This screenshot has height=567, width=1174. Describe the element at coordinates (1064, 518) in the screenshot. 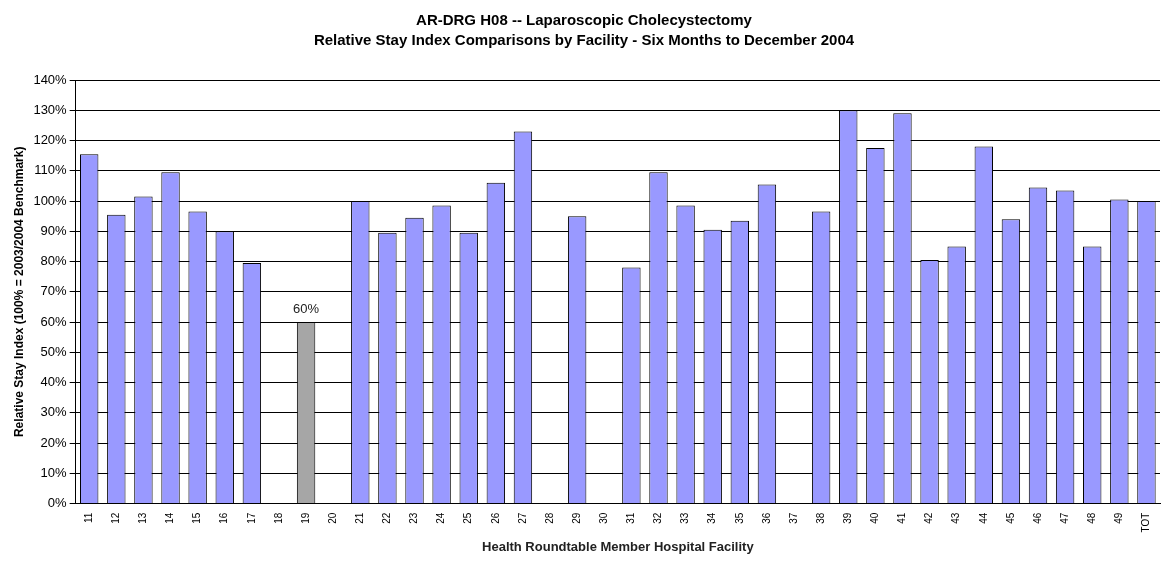

I see `x-tick-label: 47` at that location.